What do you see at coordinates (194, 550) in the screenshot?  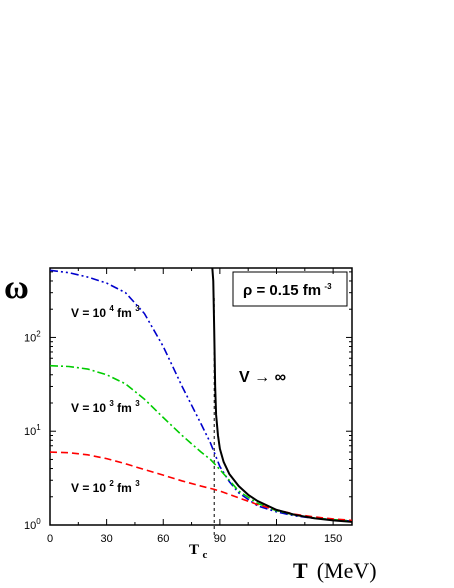 I see `tc-label-main: T` at bounding box center [194, 550].